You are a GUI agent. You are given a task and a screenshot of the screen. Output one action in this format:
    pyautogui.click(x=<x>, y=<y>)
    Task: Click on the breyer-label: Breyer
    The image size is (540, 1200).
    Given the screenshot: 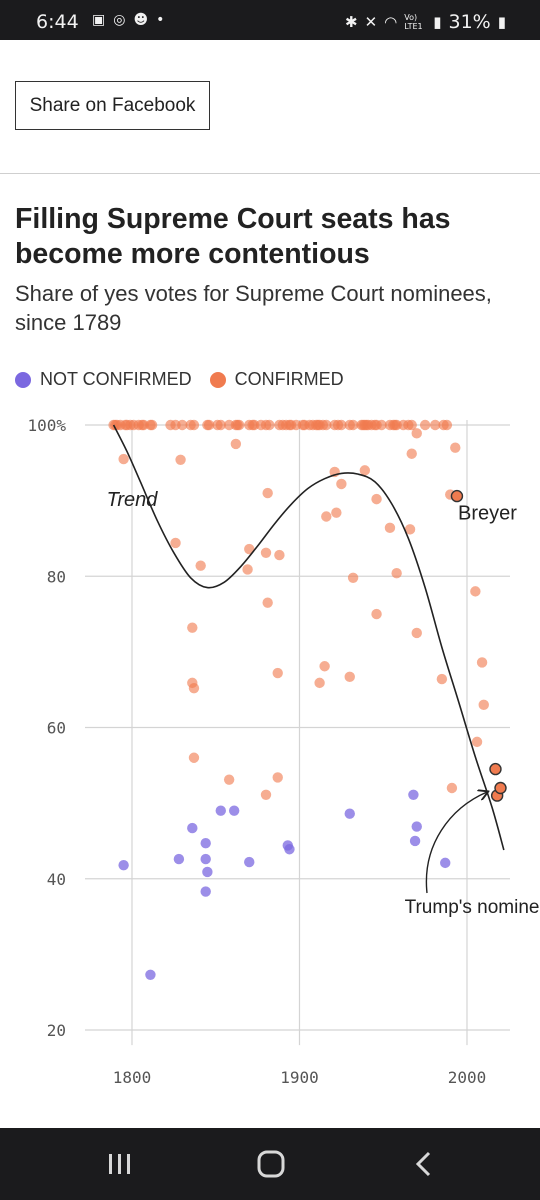 What is the action you would take?
    pyautogui.click(x=487, y=514)
    